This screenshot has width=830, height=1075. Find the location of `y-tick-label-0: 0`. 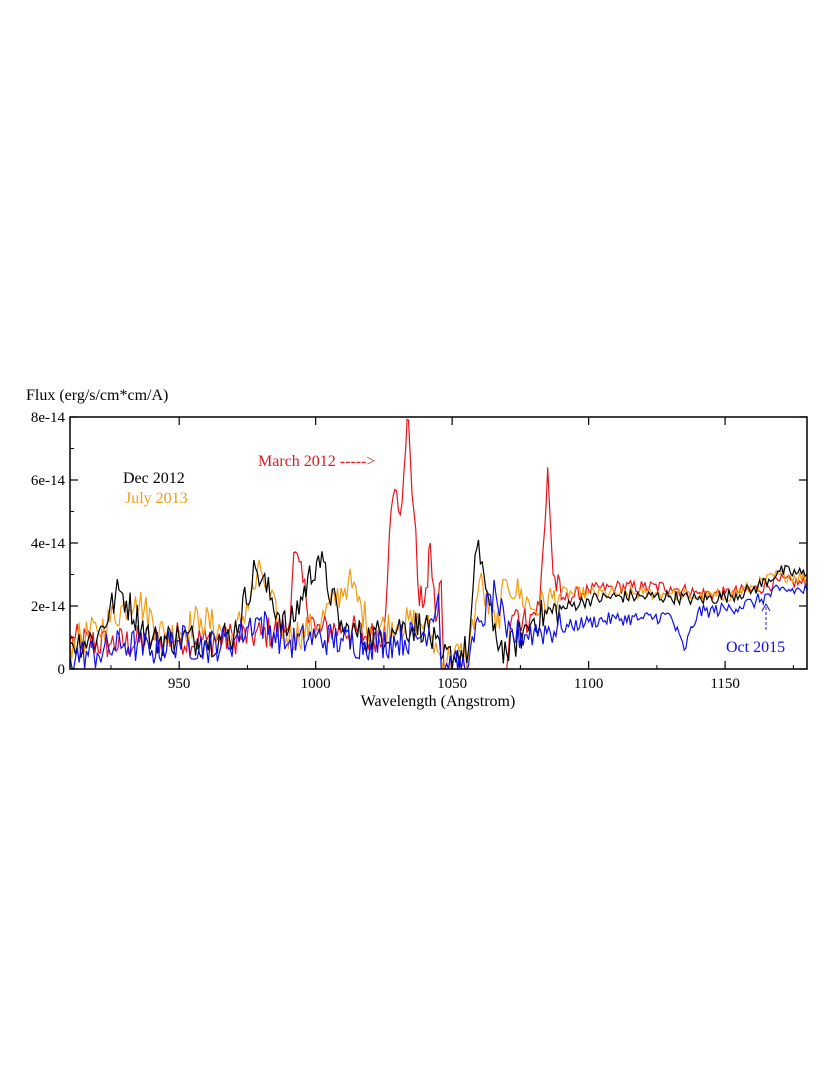

y-tick-label-0: 0 is located at coordinates (62, 670).